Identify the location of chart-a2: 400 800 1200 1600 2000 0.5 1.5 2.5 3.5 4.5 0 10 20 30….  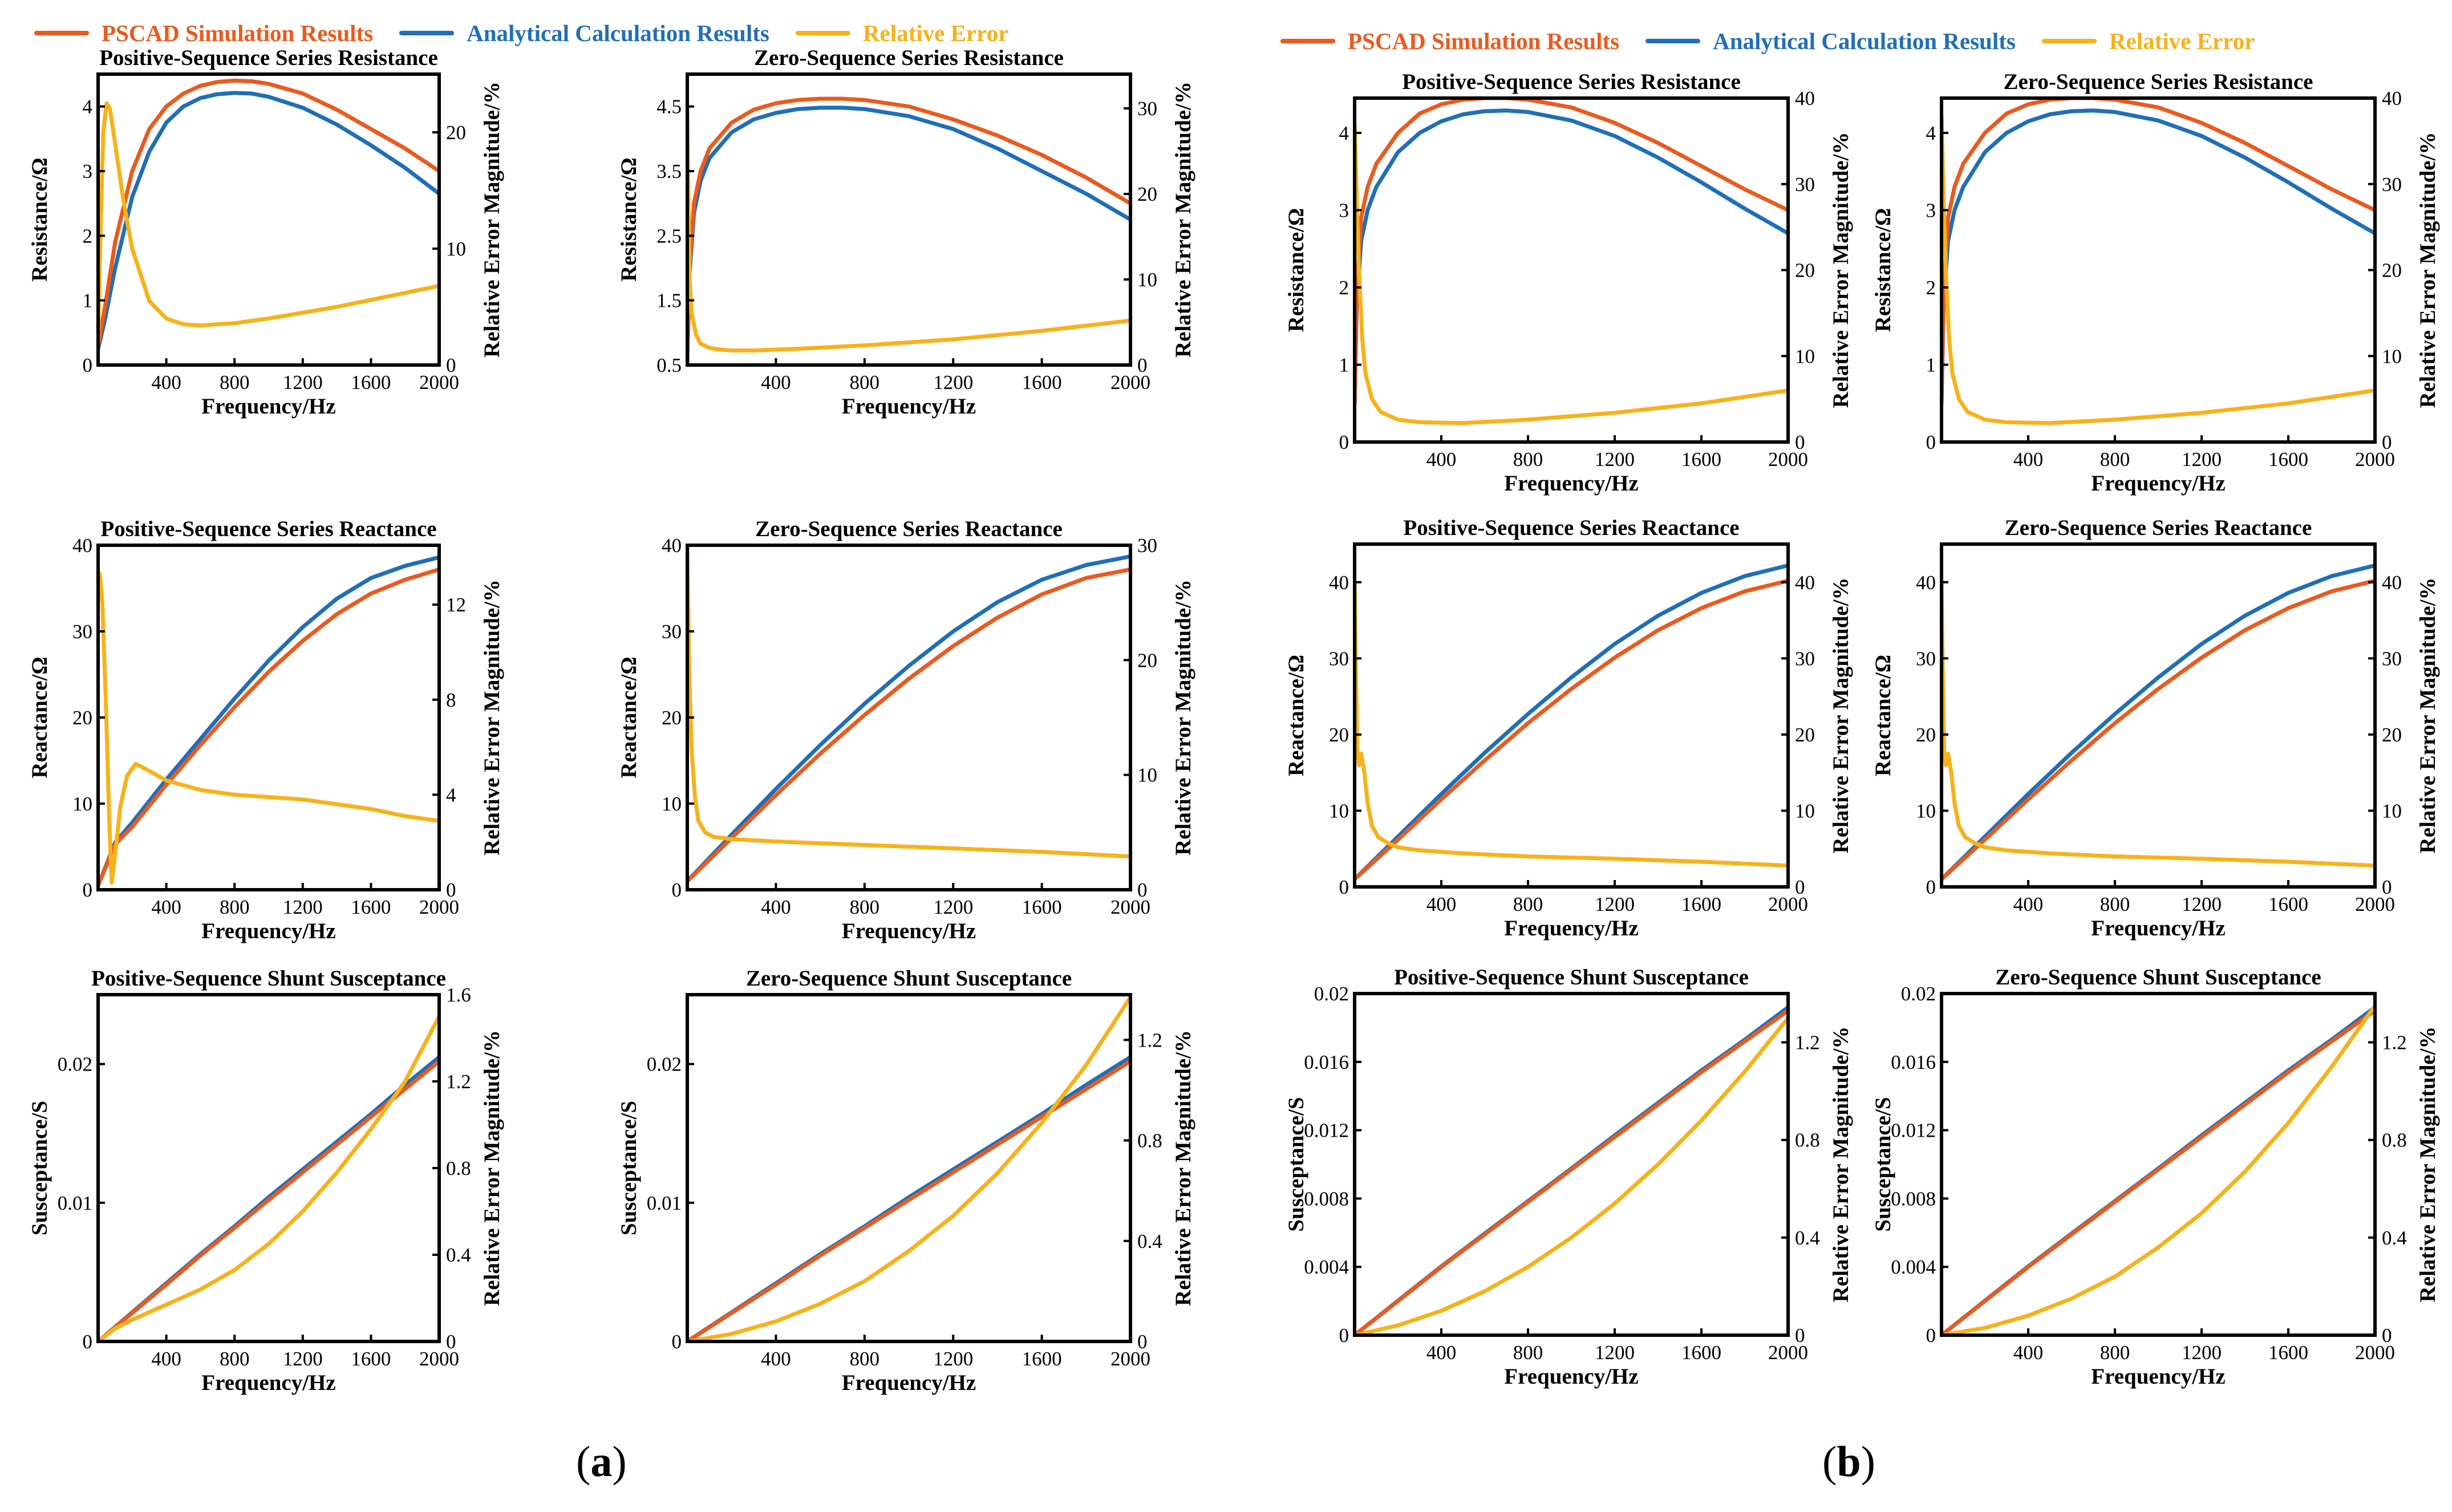
(906, 232).